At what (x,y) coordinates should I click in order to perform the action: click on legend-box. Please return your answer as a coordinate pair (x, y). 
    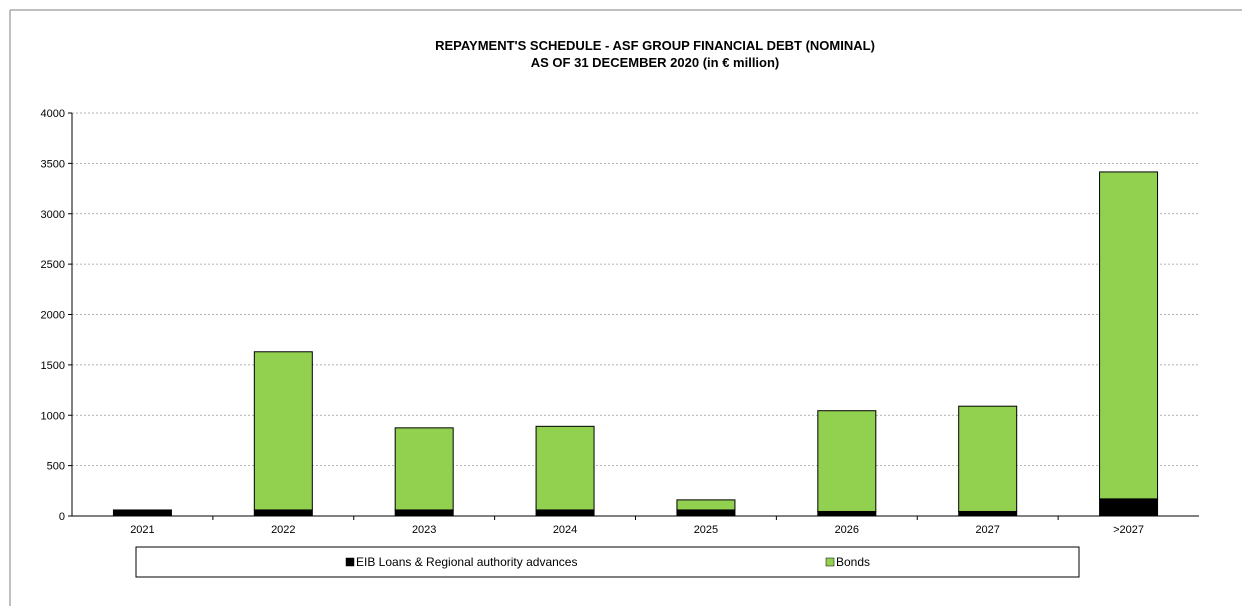
    Looking at the image, I should click on (607, 562).